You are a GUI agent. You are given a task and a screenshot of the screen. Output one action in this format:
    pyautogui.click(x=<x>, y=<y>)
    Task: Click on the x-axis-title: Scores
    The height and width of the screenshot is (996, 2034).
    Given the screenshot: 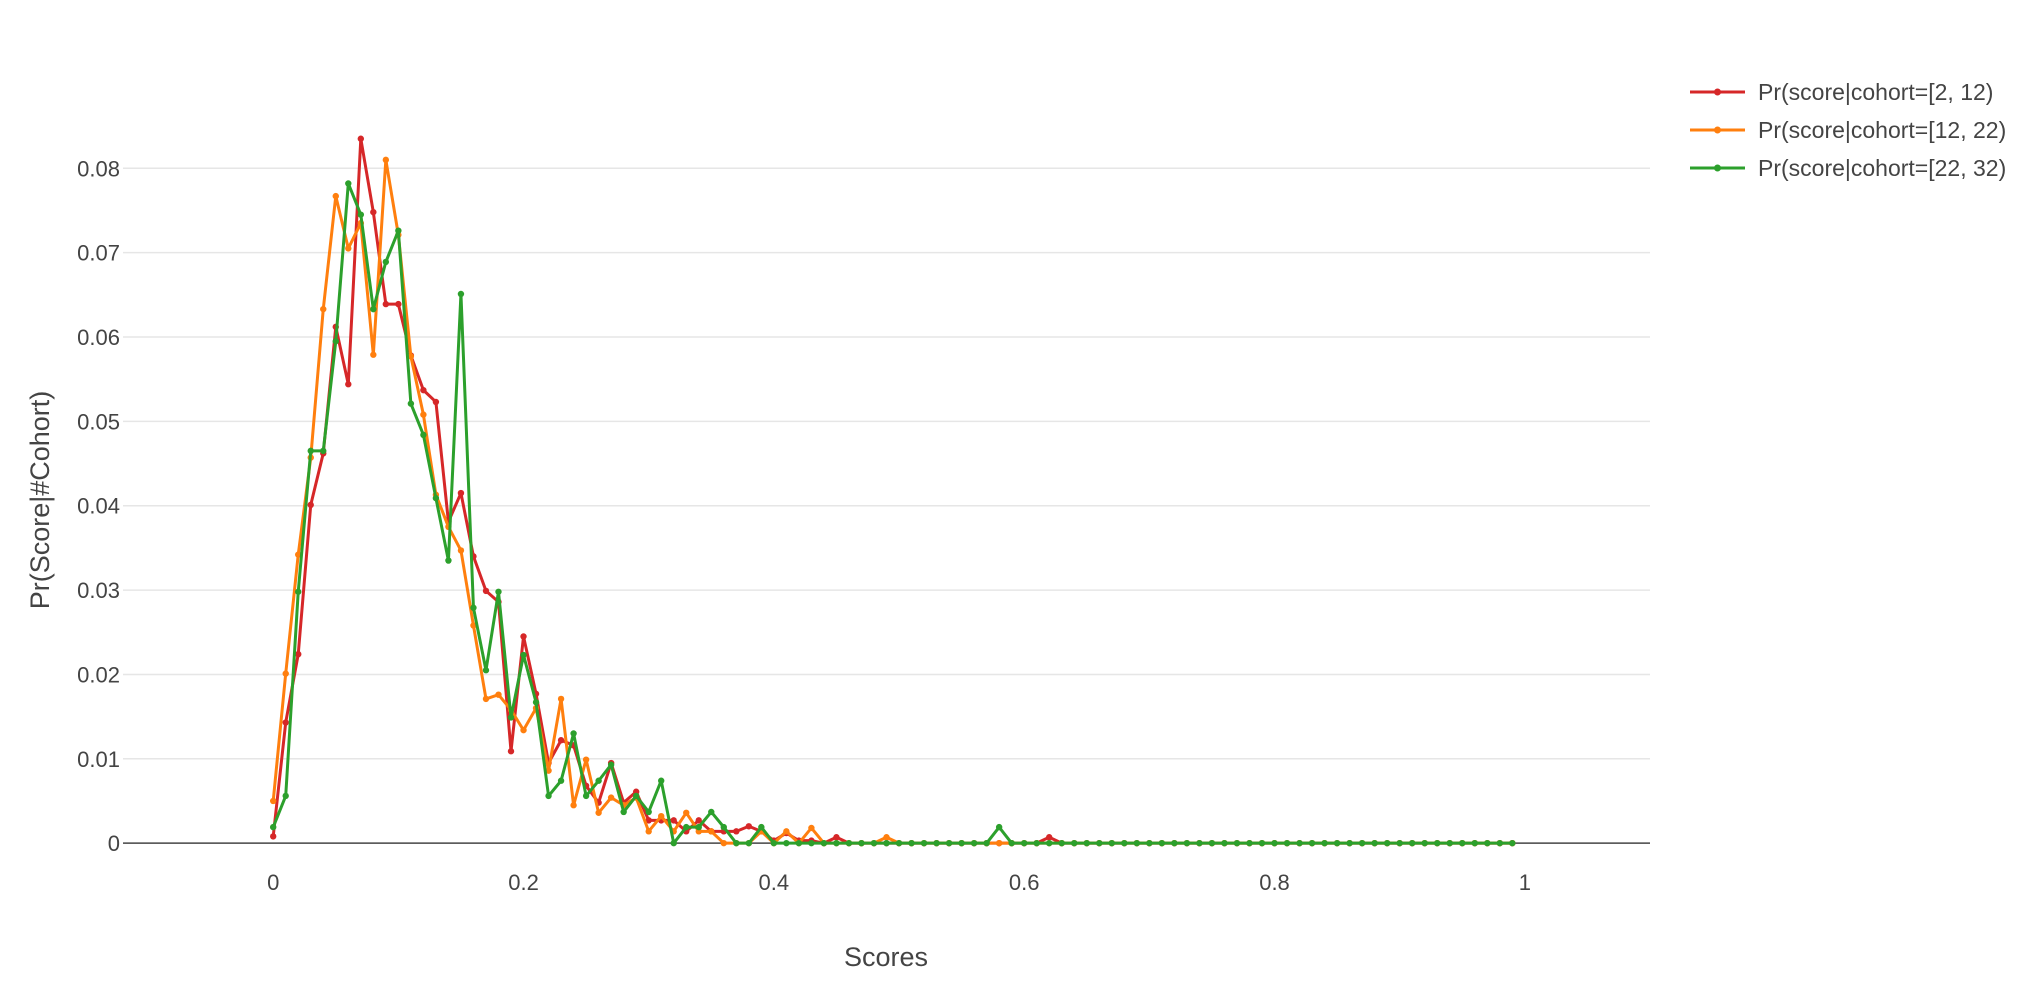 What is the action you would take?
    pyautogui.click(x=886, y=957)
    